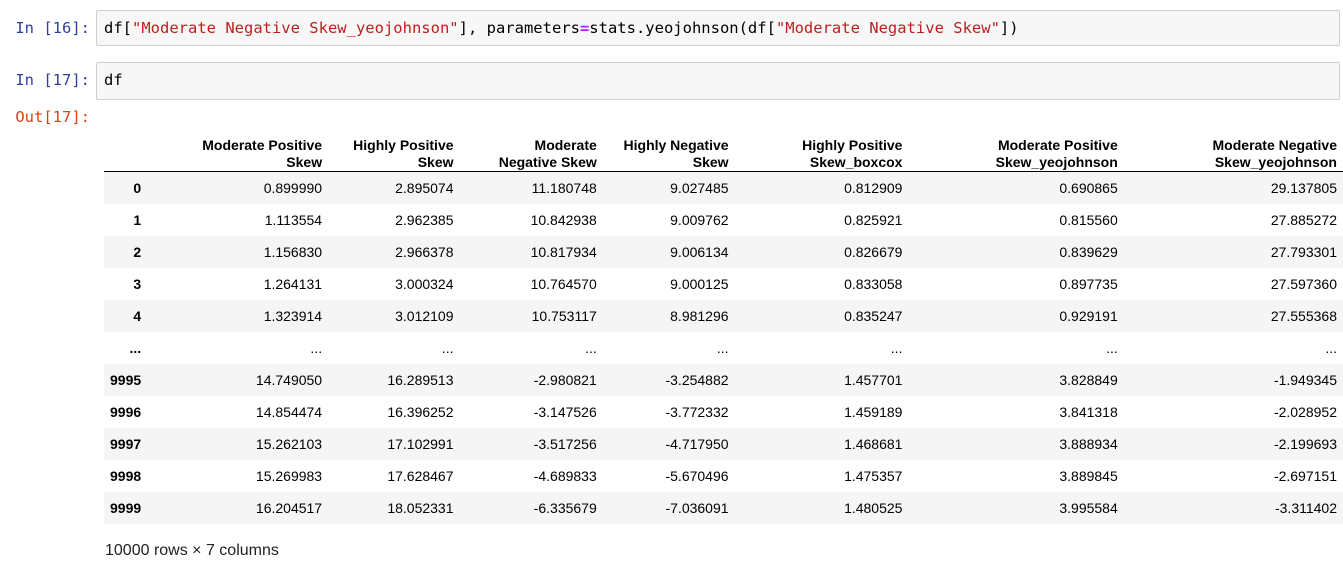  What do you see at coordinates (113, 80) in the screenshot?
I see `code-token: df` at bounding box center [113, 80].